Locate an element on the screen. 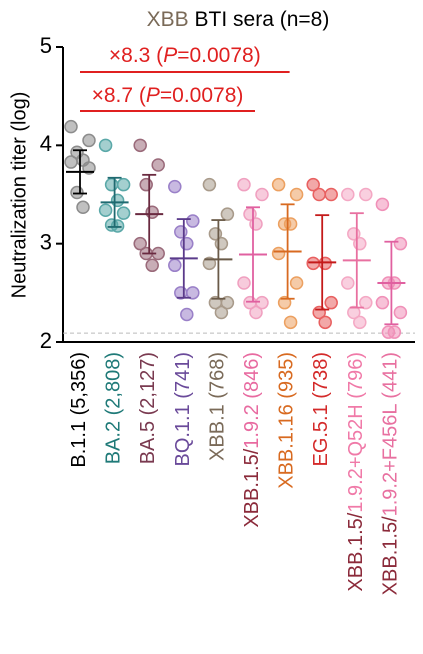 This screenshot has height=654, width=423. x-tick-label: XBB.1 (768) is located at coordinates (218, 406).